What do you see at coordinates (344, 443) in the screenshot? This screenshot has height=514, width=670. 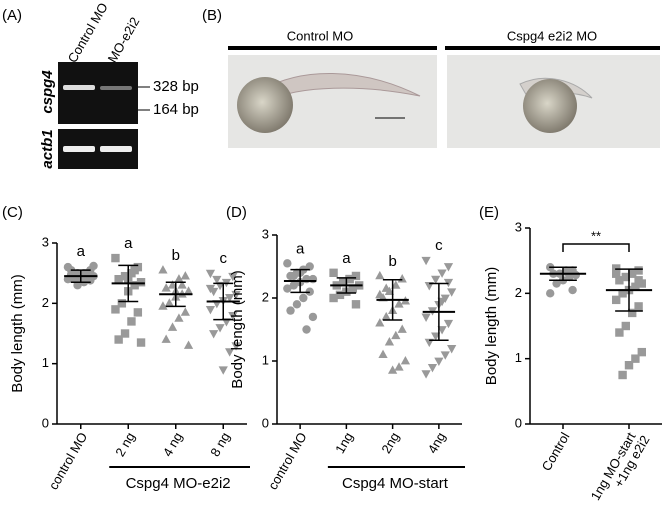 I see `x-tick-label: 1ng` at bounding box center [344, 443].